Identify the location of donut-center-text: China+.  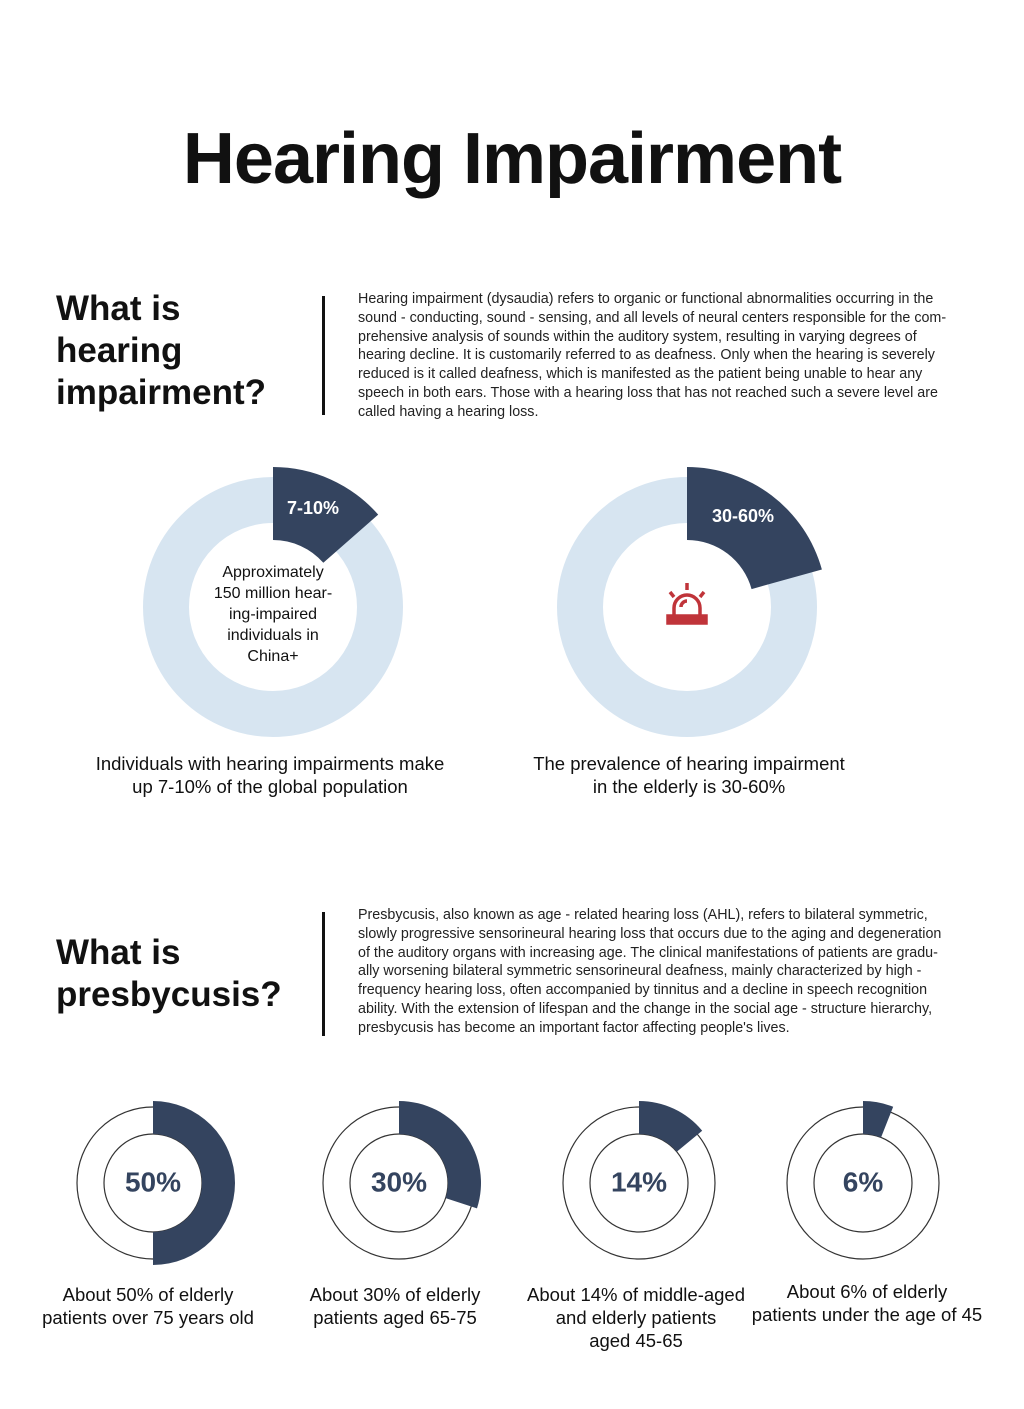
(272, 656).